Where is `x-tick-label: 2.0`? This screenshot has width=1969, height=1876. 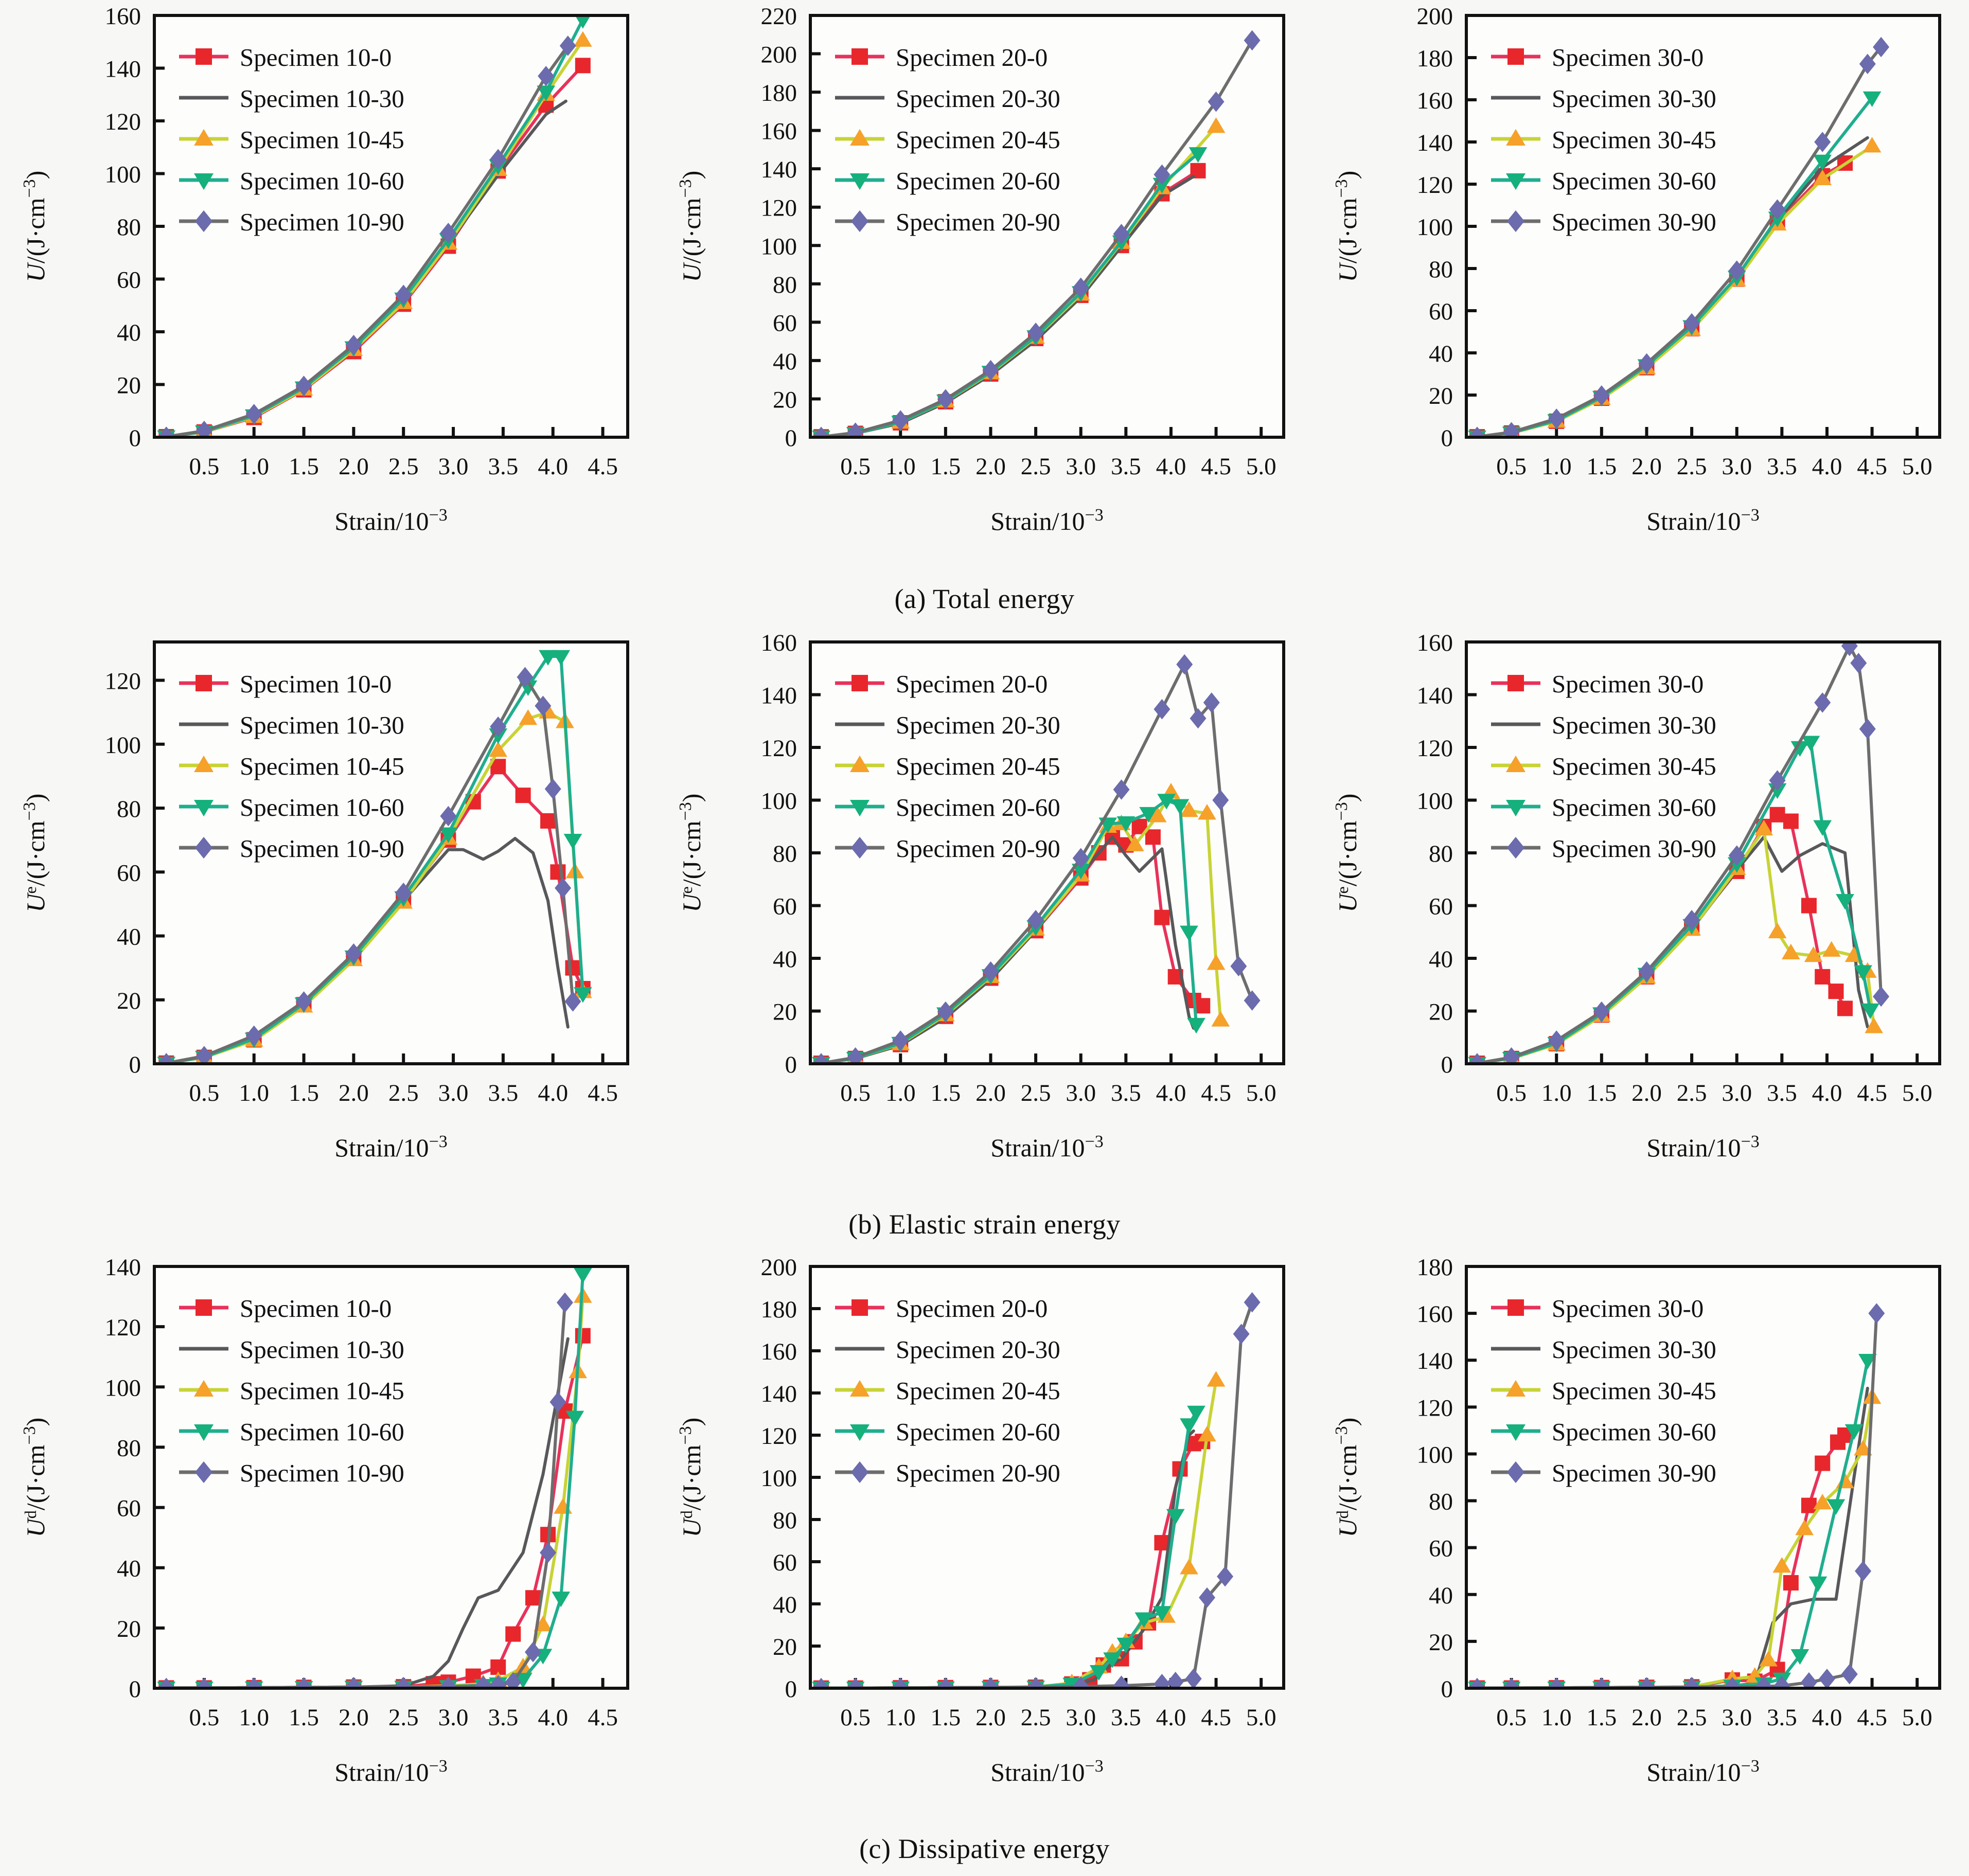 x-tick-label: 2.0 is located at coordinates (990, 1717).